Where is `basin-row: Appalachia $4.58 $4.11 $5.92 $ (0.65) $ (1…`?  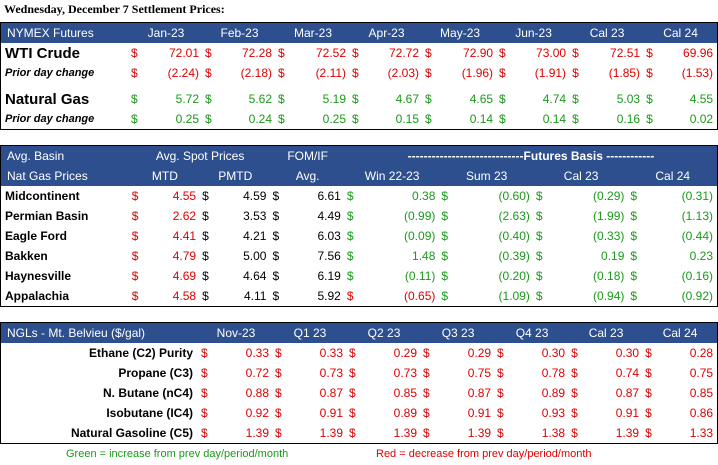
basin-row: Appalachia $4.58 $4.11 $5.92 $ (0.65) $ (1… is located at coordinates (359, 296).